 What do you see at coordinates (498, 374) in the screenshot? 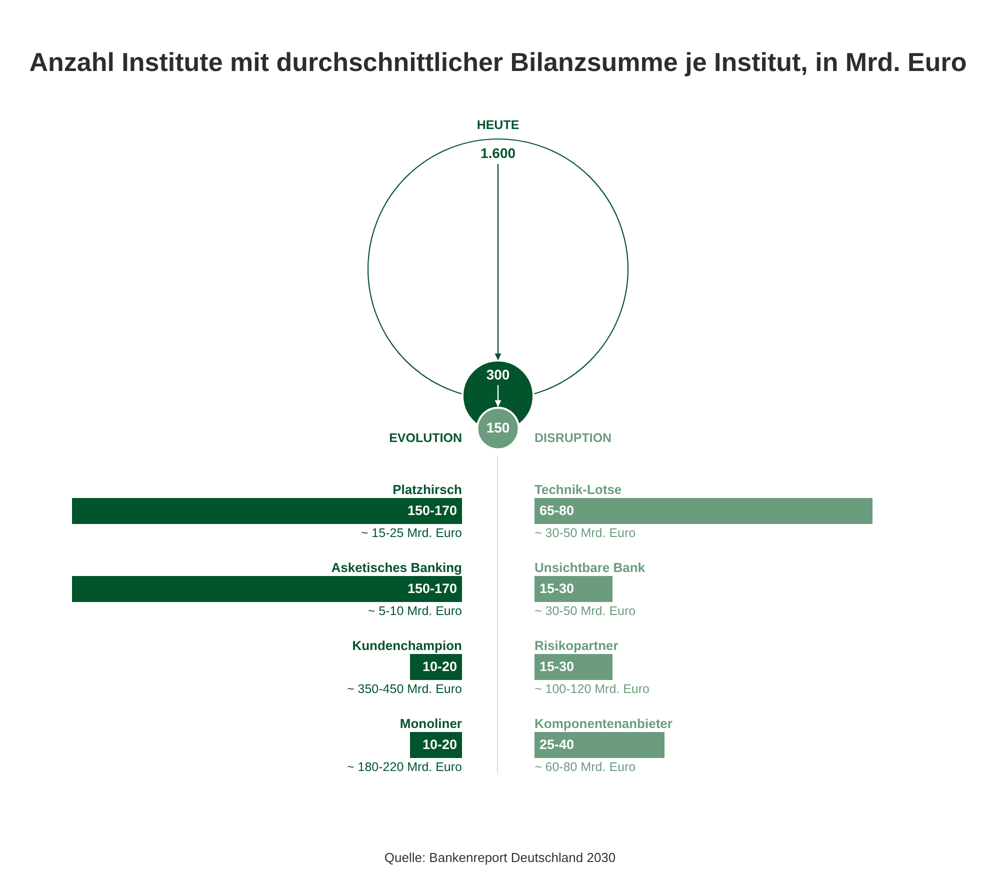
I see `data-label: 300` at bounding box center [498, 374].